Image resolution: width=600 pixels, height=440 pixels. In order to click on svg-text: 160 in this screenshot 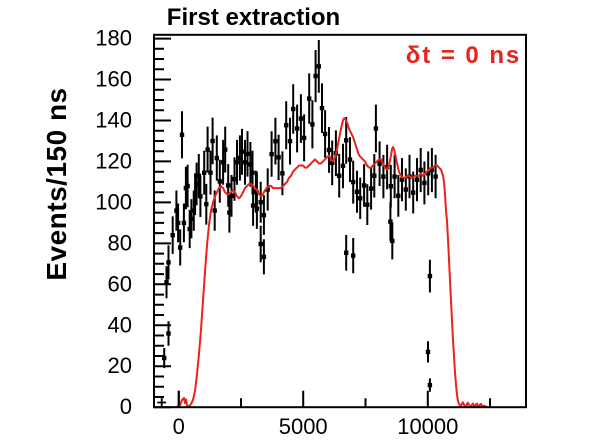, I will do `click(113, 79)`.